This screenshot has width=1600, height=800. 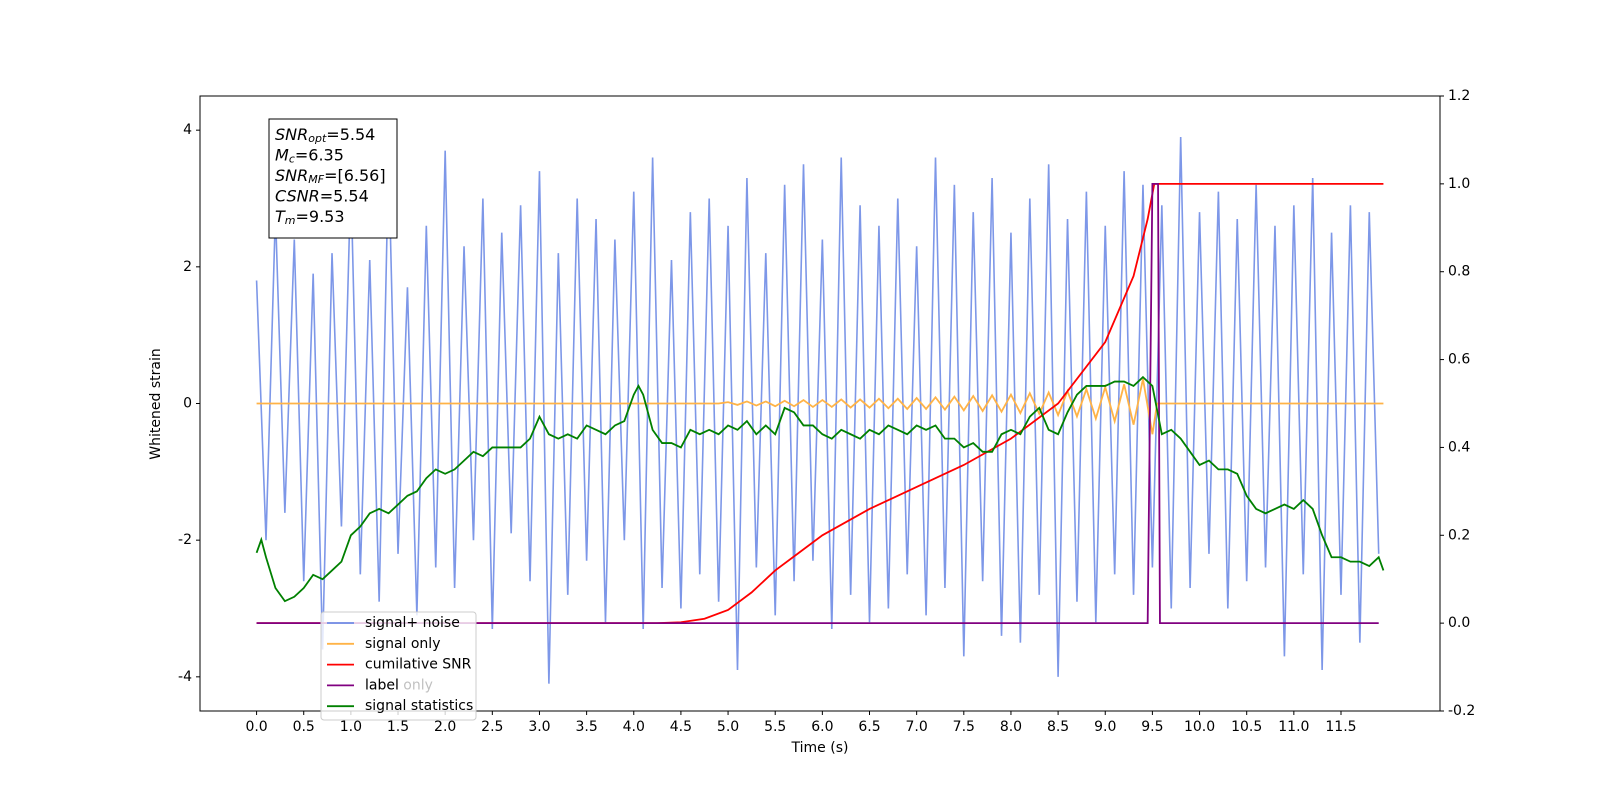 What do you see at coordinates (1199, 727) in the screenshot?
I see `x-tick-label: 10.0` at bounding box center [1199, 727].